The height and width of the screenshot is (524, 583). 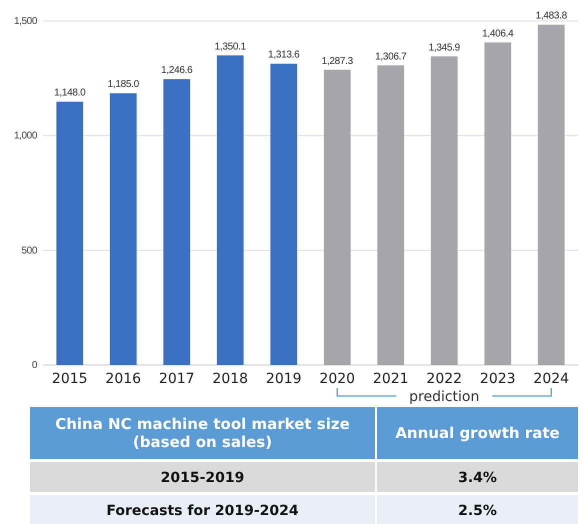 What do you see at coordinates (498, 34) in the screenshot?
I see `data-label: 1,406.4` at bounding box center [498, 34].